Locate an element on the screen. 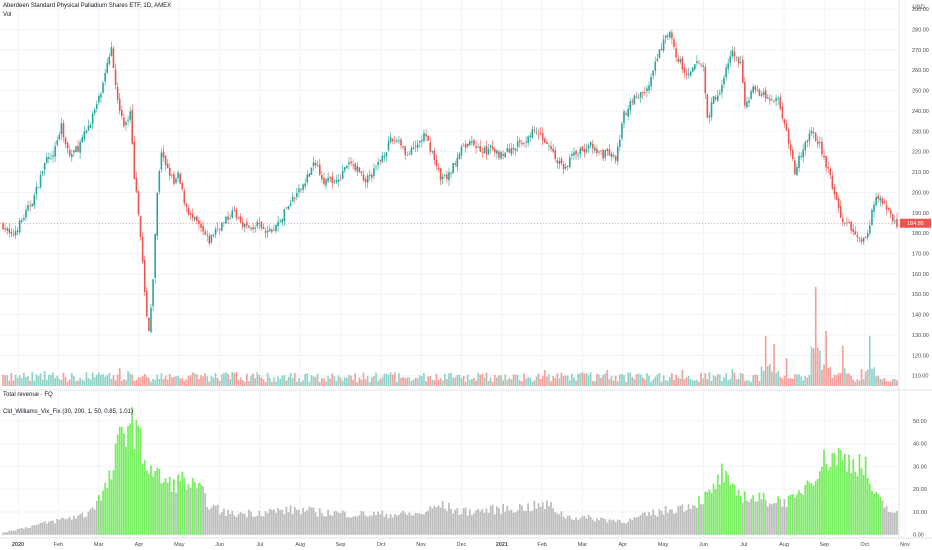 This screenshot has width=932, height=550. price-tick-label: 110.00 is located at coordinates (920, 377).